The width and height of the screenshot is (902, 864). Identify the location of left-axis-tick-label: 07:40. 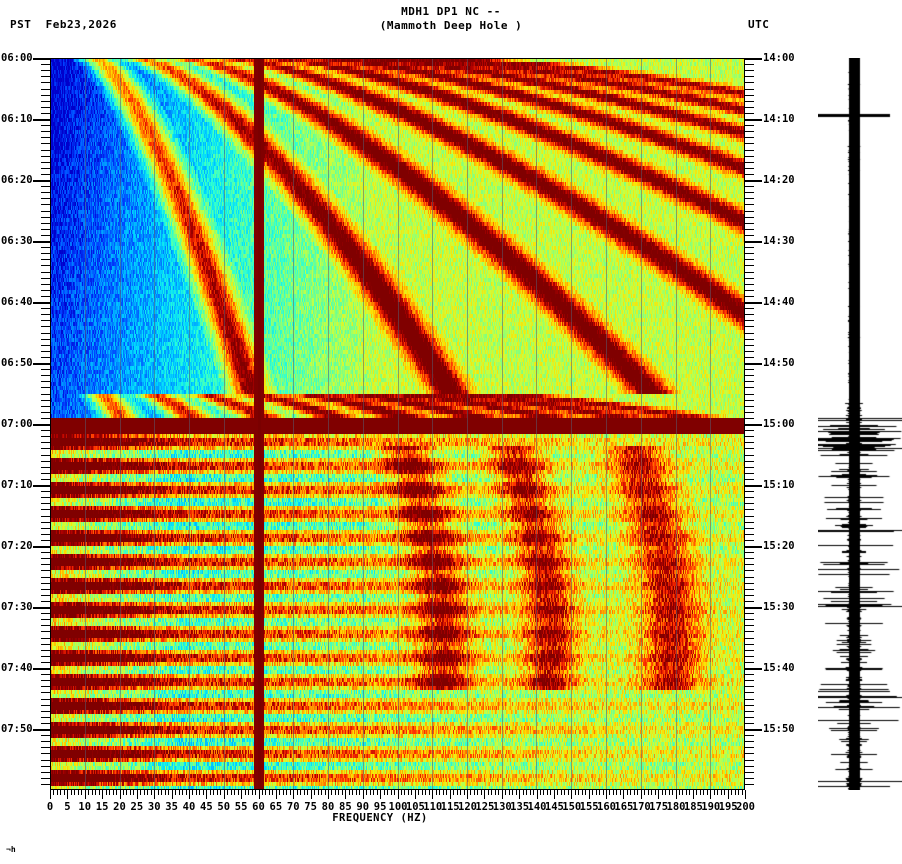
(17, 668).